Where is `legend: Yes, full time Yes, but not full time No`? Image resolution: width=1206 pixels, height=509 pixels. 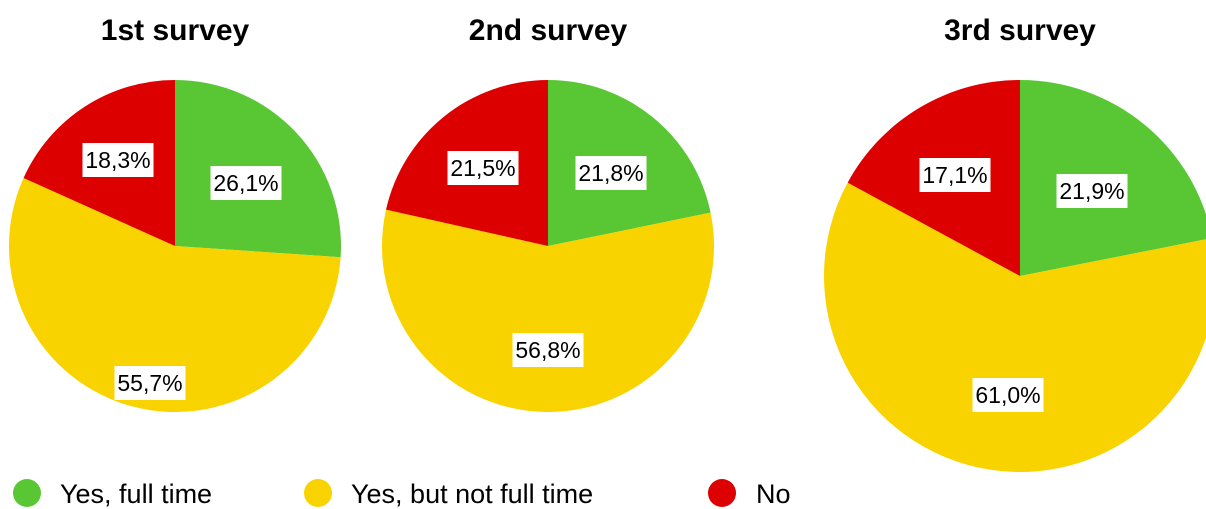
legend: Yes, full time Yes, but not full time No is located at coordinates (402, 494).